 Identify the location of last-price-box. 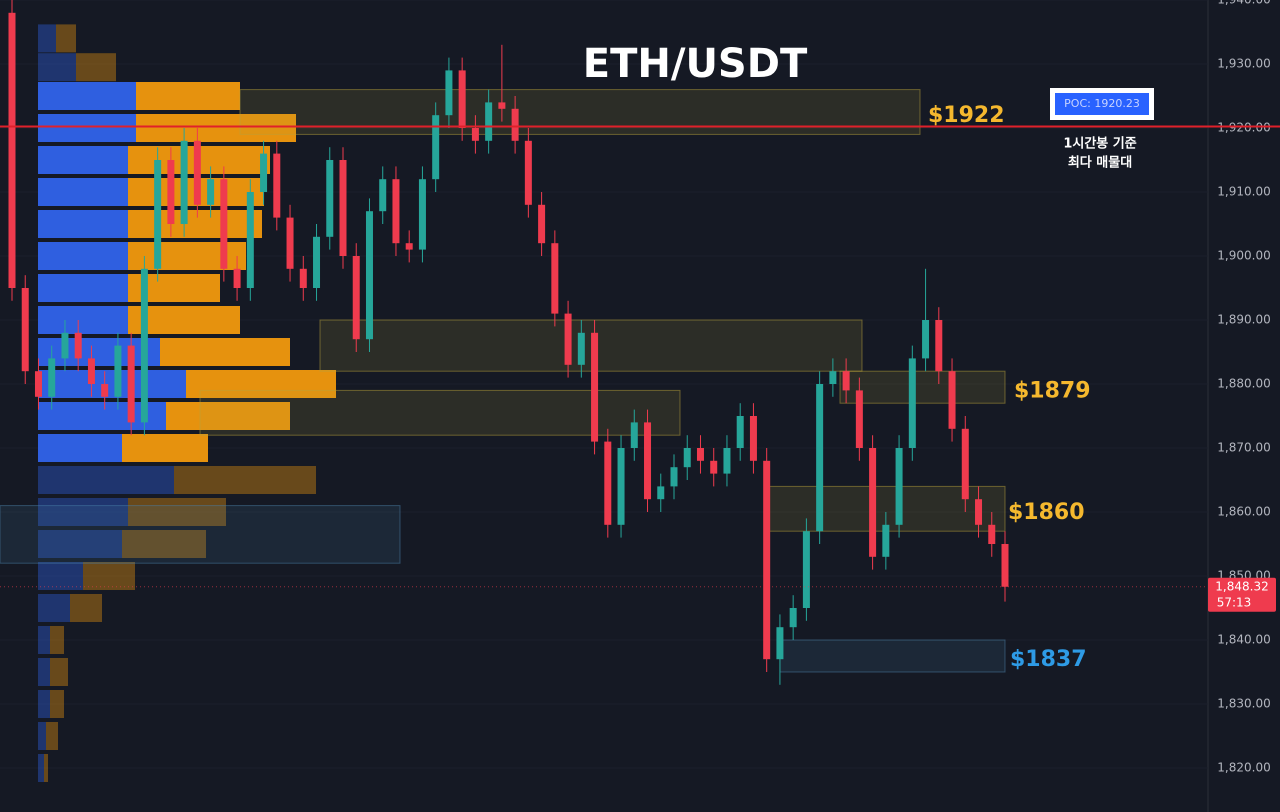
(1242, 594).